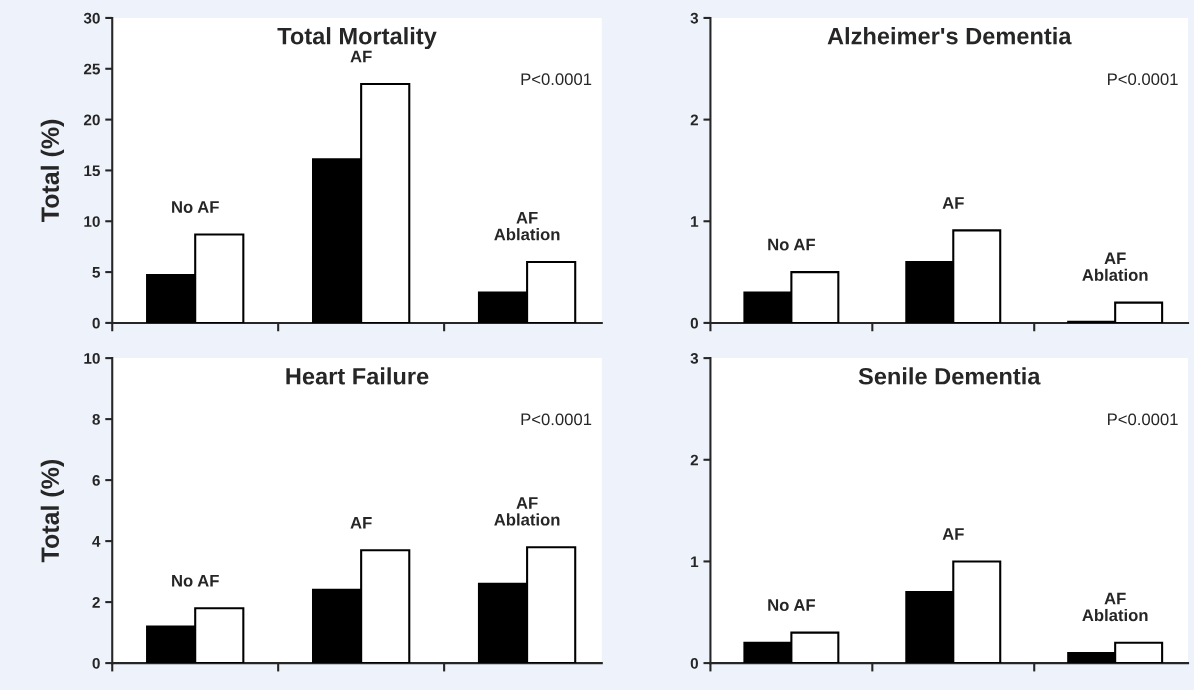 The width and height of the screenshot is (1194, 690). I want to click on y-tick-label: 4, so click(96, 541).